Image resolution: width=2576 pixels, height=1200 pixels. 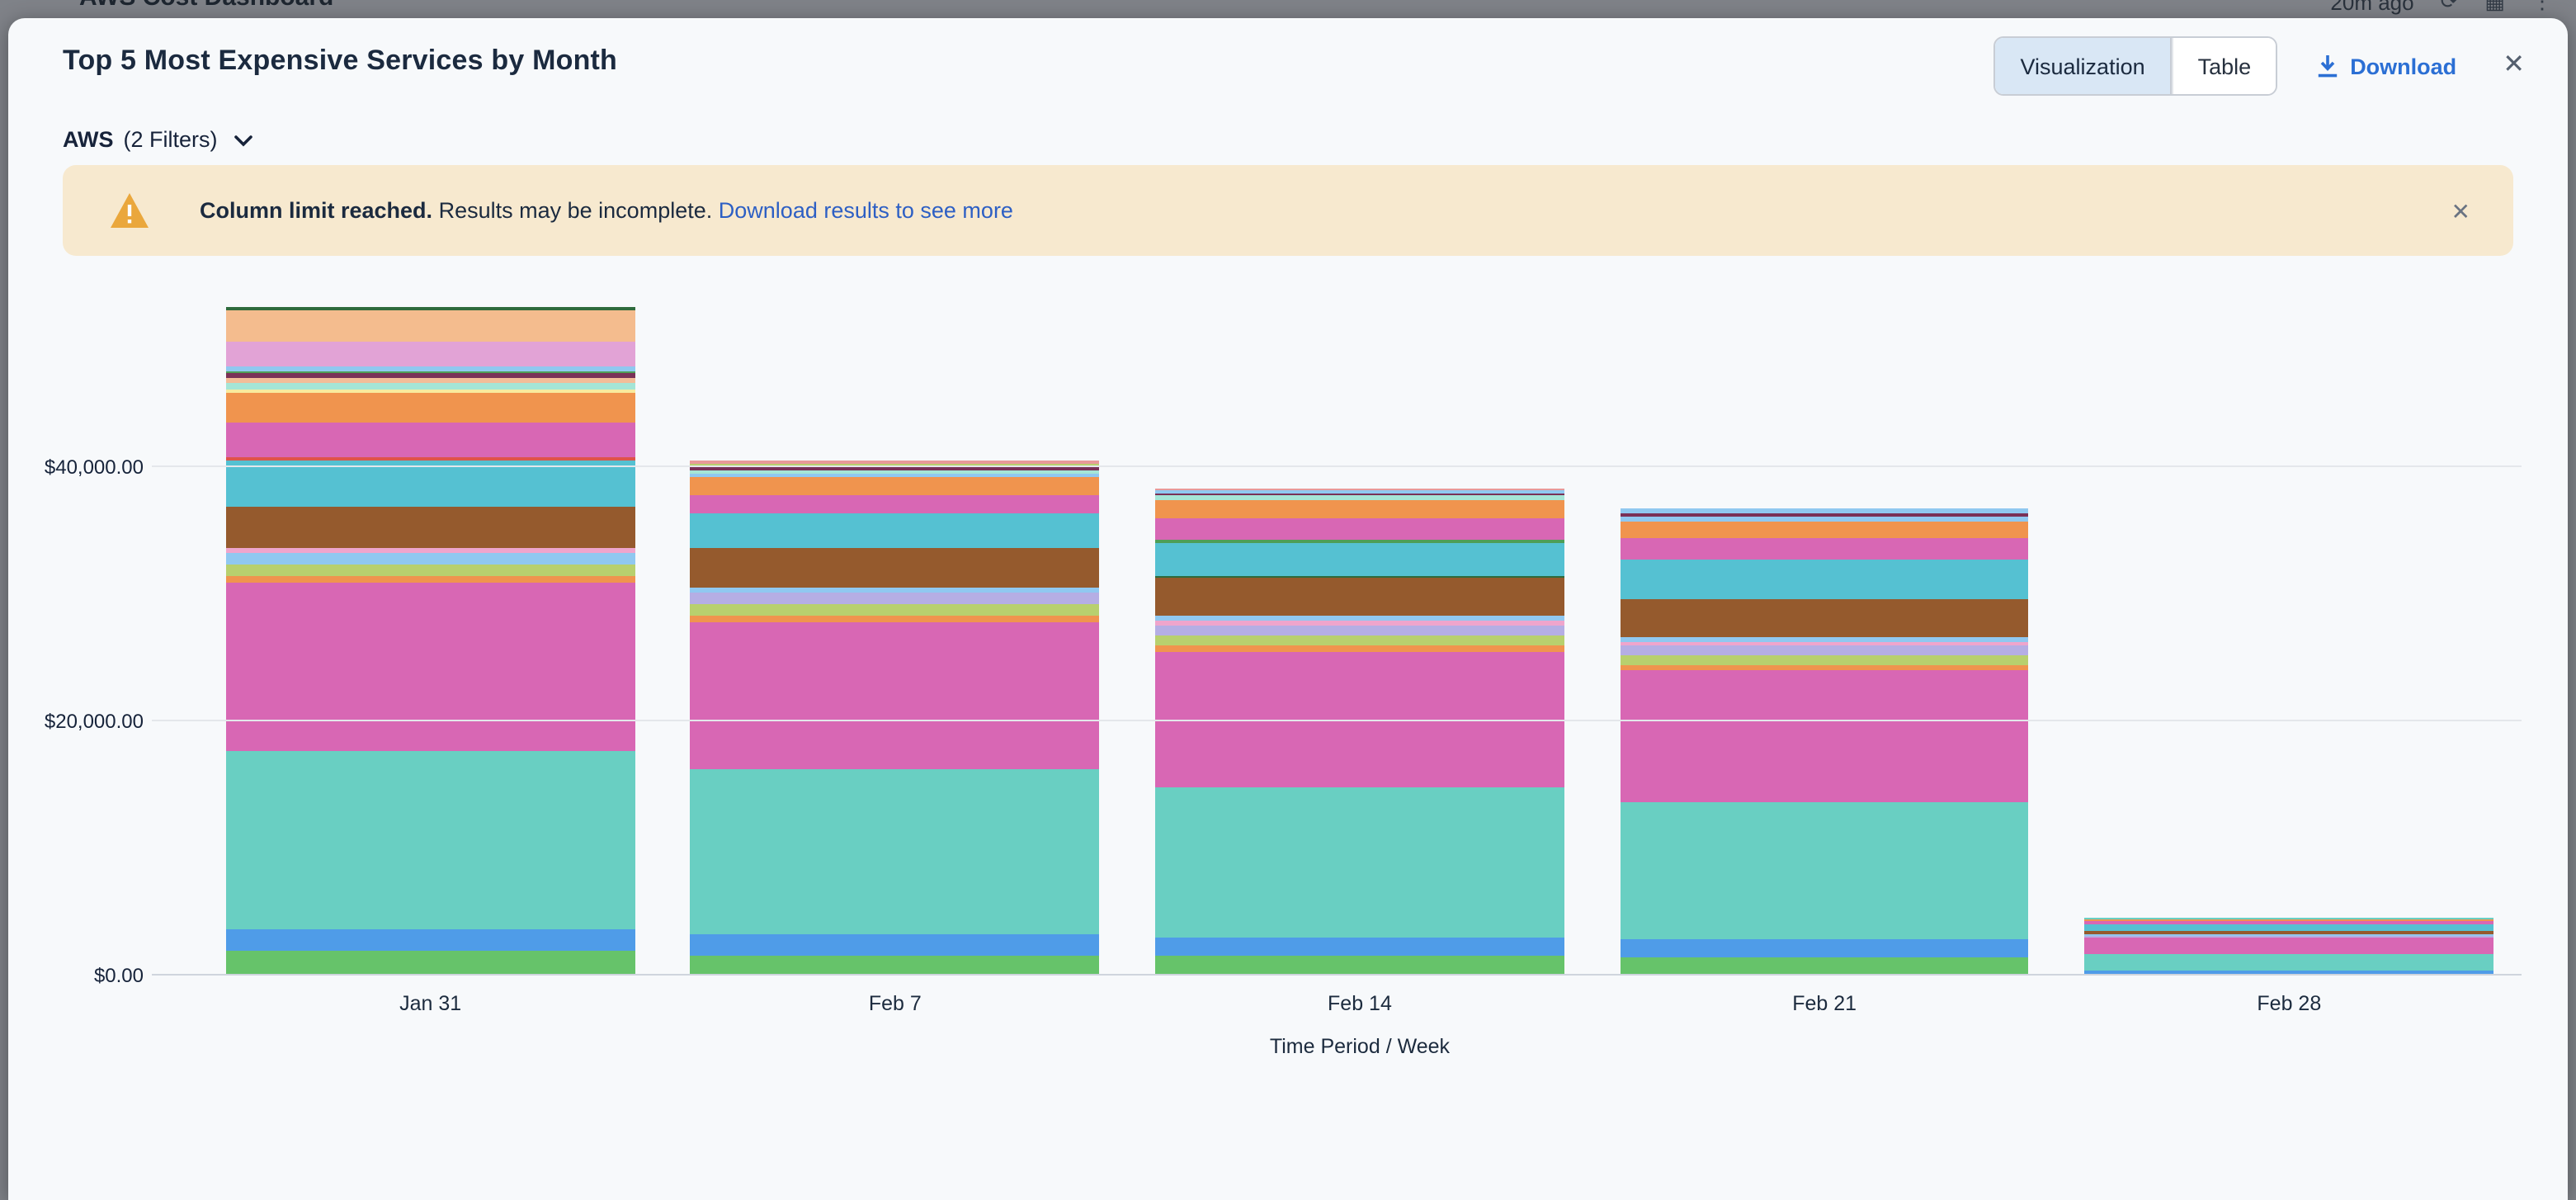 I want to click on chart-icon: ▦, so click(x=2494, y=6).